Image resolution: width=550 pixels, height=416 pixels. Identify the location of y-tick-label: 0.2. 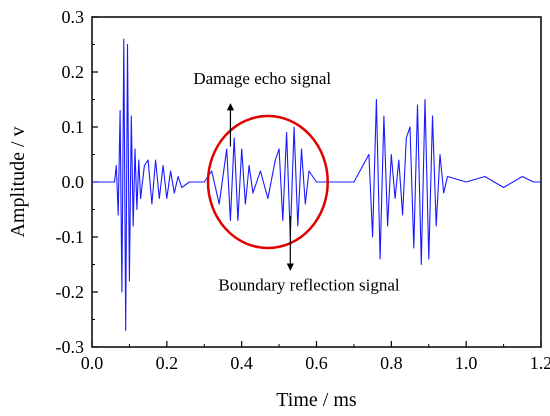
(73, 72).